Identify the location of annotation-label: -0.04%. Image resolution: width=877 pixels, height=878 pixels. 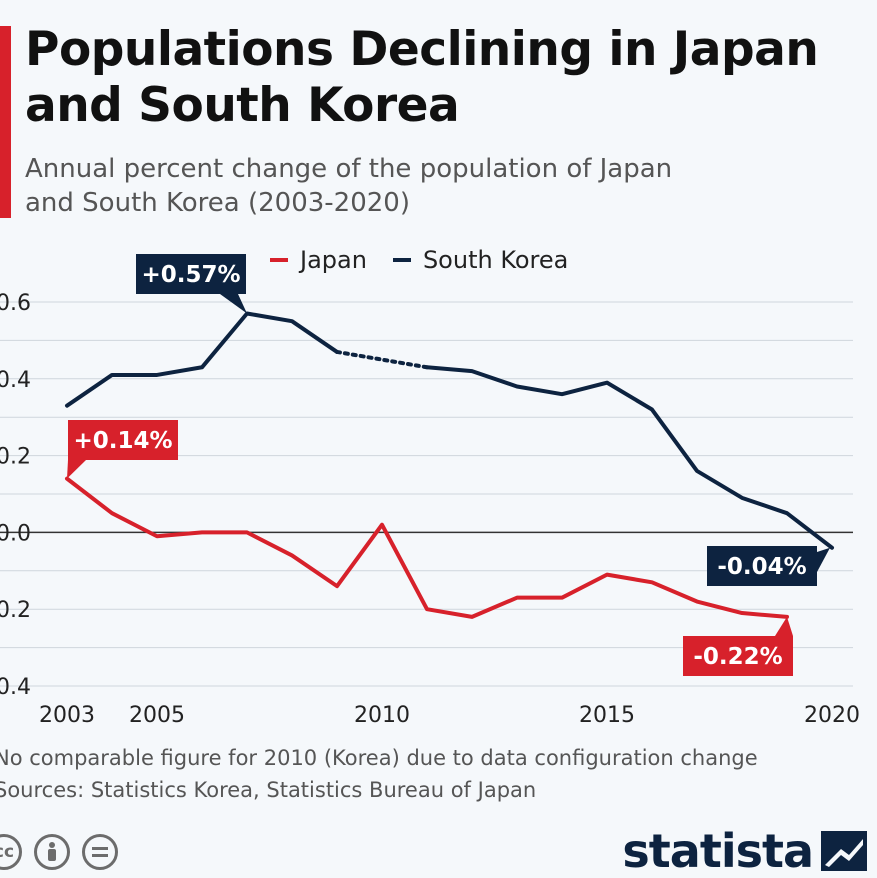
(761, 567).